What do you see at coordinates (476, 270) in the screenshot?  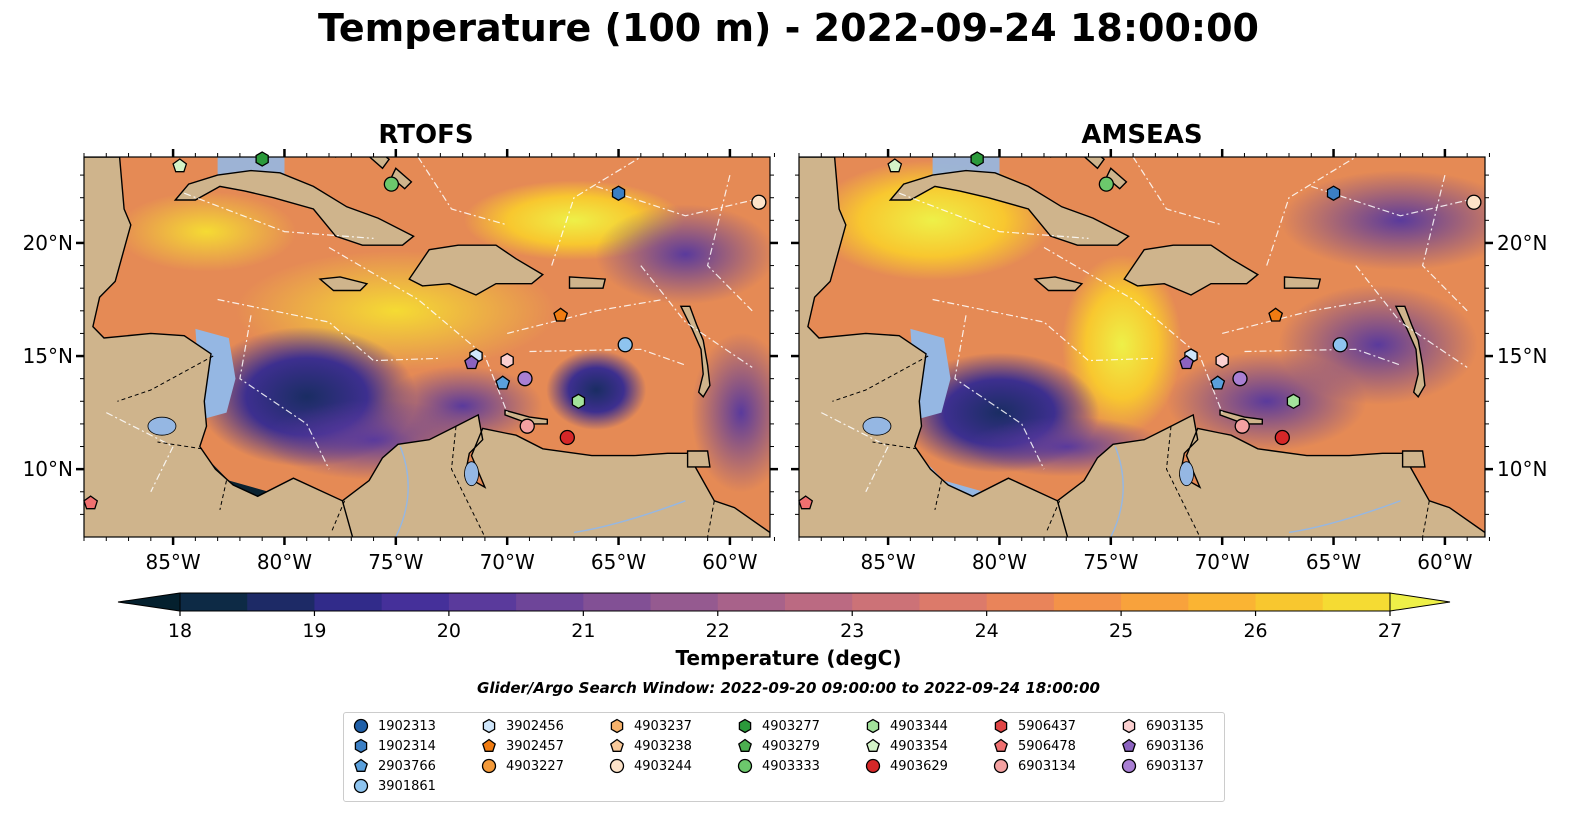 I see `land-hispaniola` at bounding box center [476, 270].